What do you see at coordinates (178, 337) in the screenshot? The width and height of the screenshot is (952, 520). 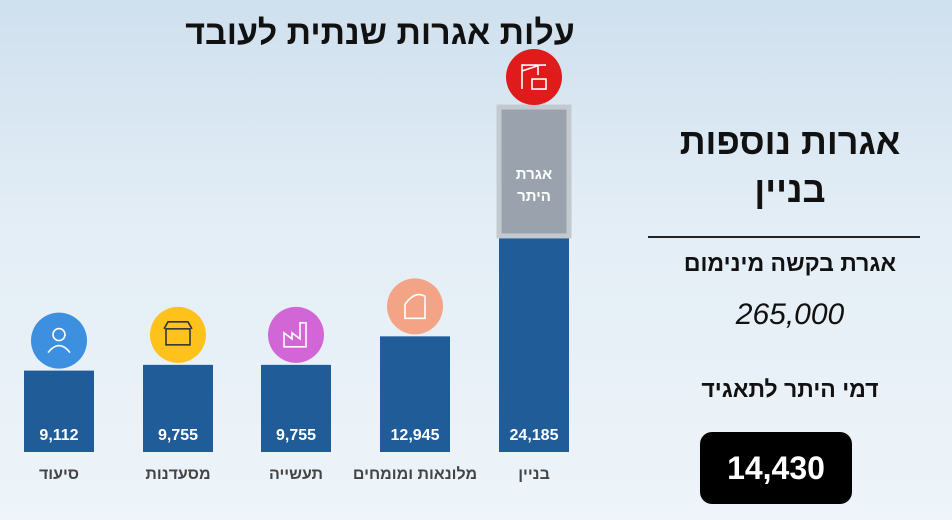 I see `restaurant-icon-shop` at bounding box center [178, 337].